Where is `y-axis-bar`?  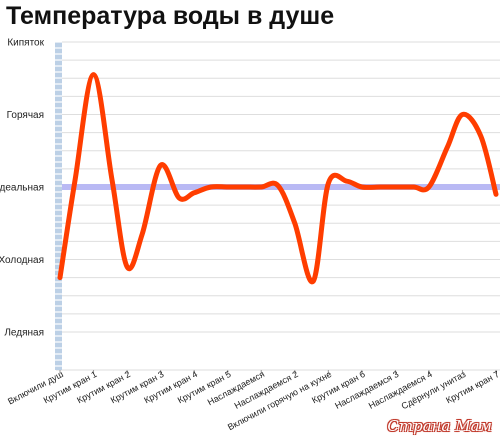 y-axis-bar is located at coordinates (58, 206).